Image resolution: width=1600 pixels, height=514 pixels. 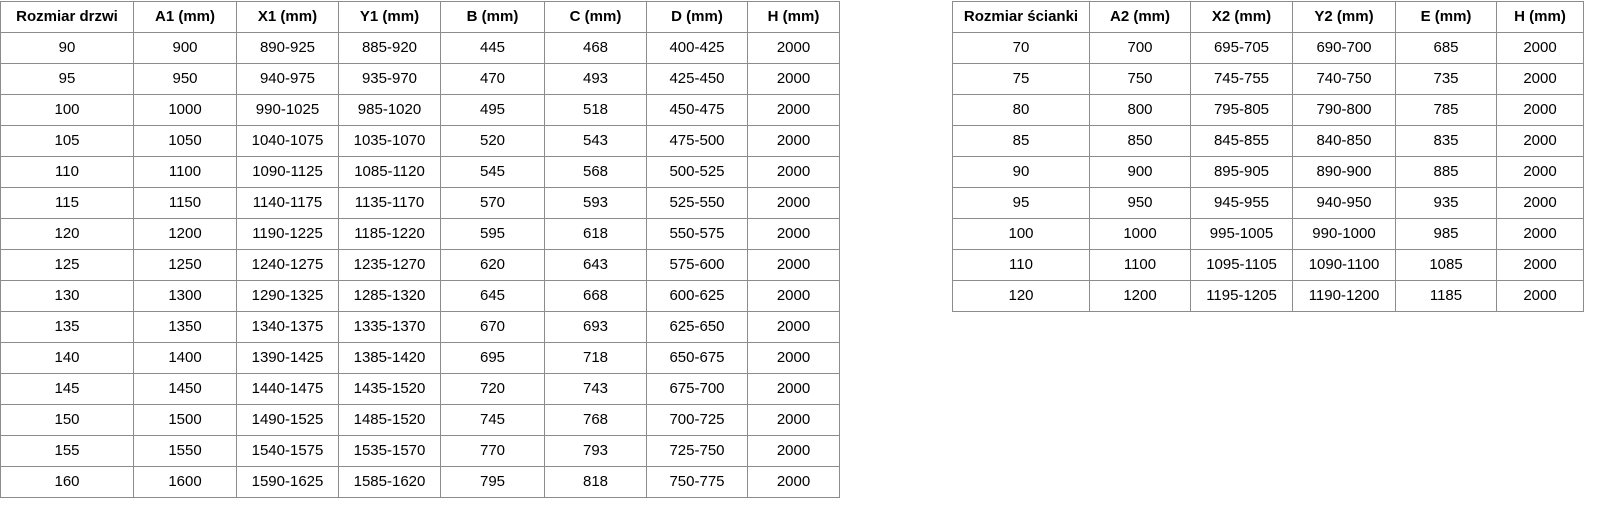 I want to click on table-cell: 1290-1325, so click(x=287, y=296).